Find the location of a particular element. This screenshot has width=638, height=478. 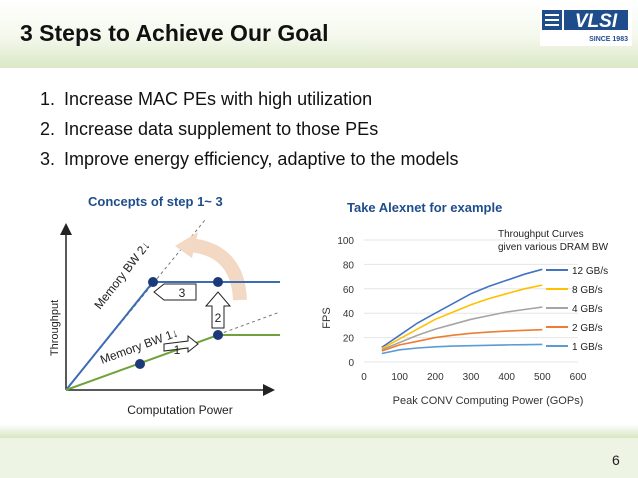

y-tick-label: 100 is located at coordinates (345, 241).